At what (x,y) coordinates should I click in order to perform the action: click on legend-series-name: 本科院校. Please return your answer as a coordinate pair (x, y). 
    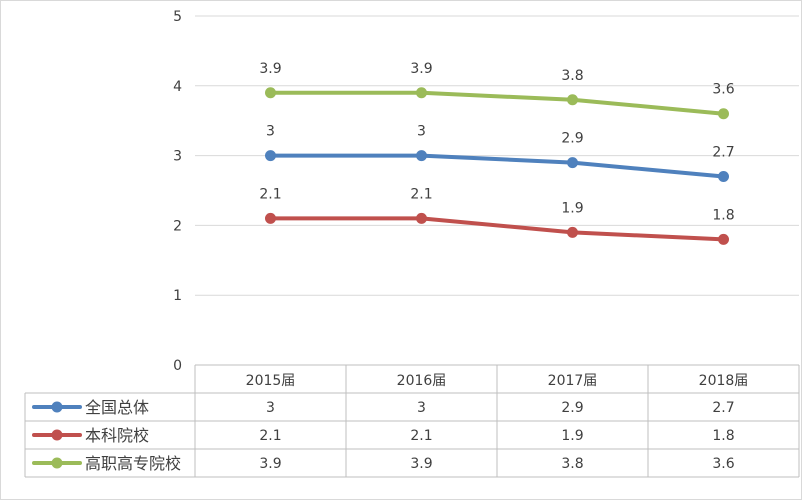
    Looking at the image, I should click on (117, 435).